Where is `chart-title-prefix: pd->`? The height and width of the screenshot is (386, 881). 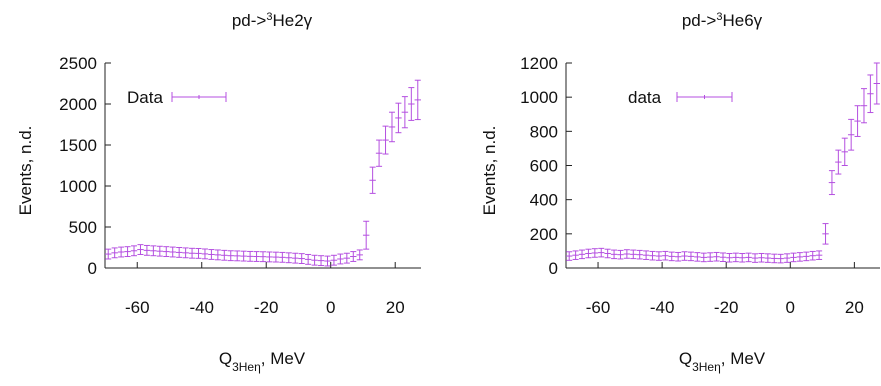 chart-title-prefix: pd-> is located at coordinates (249, 20).